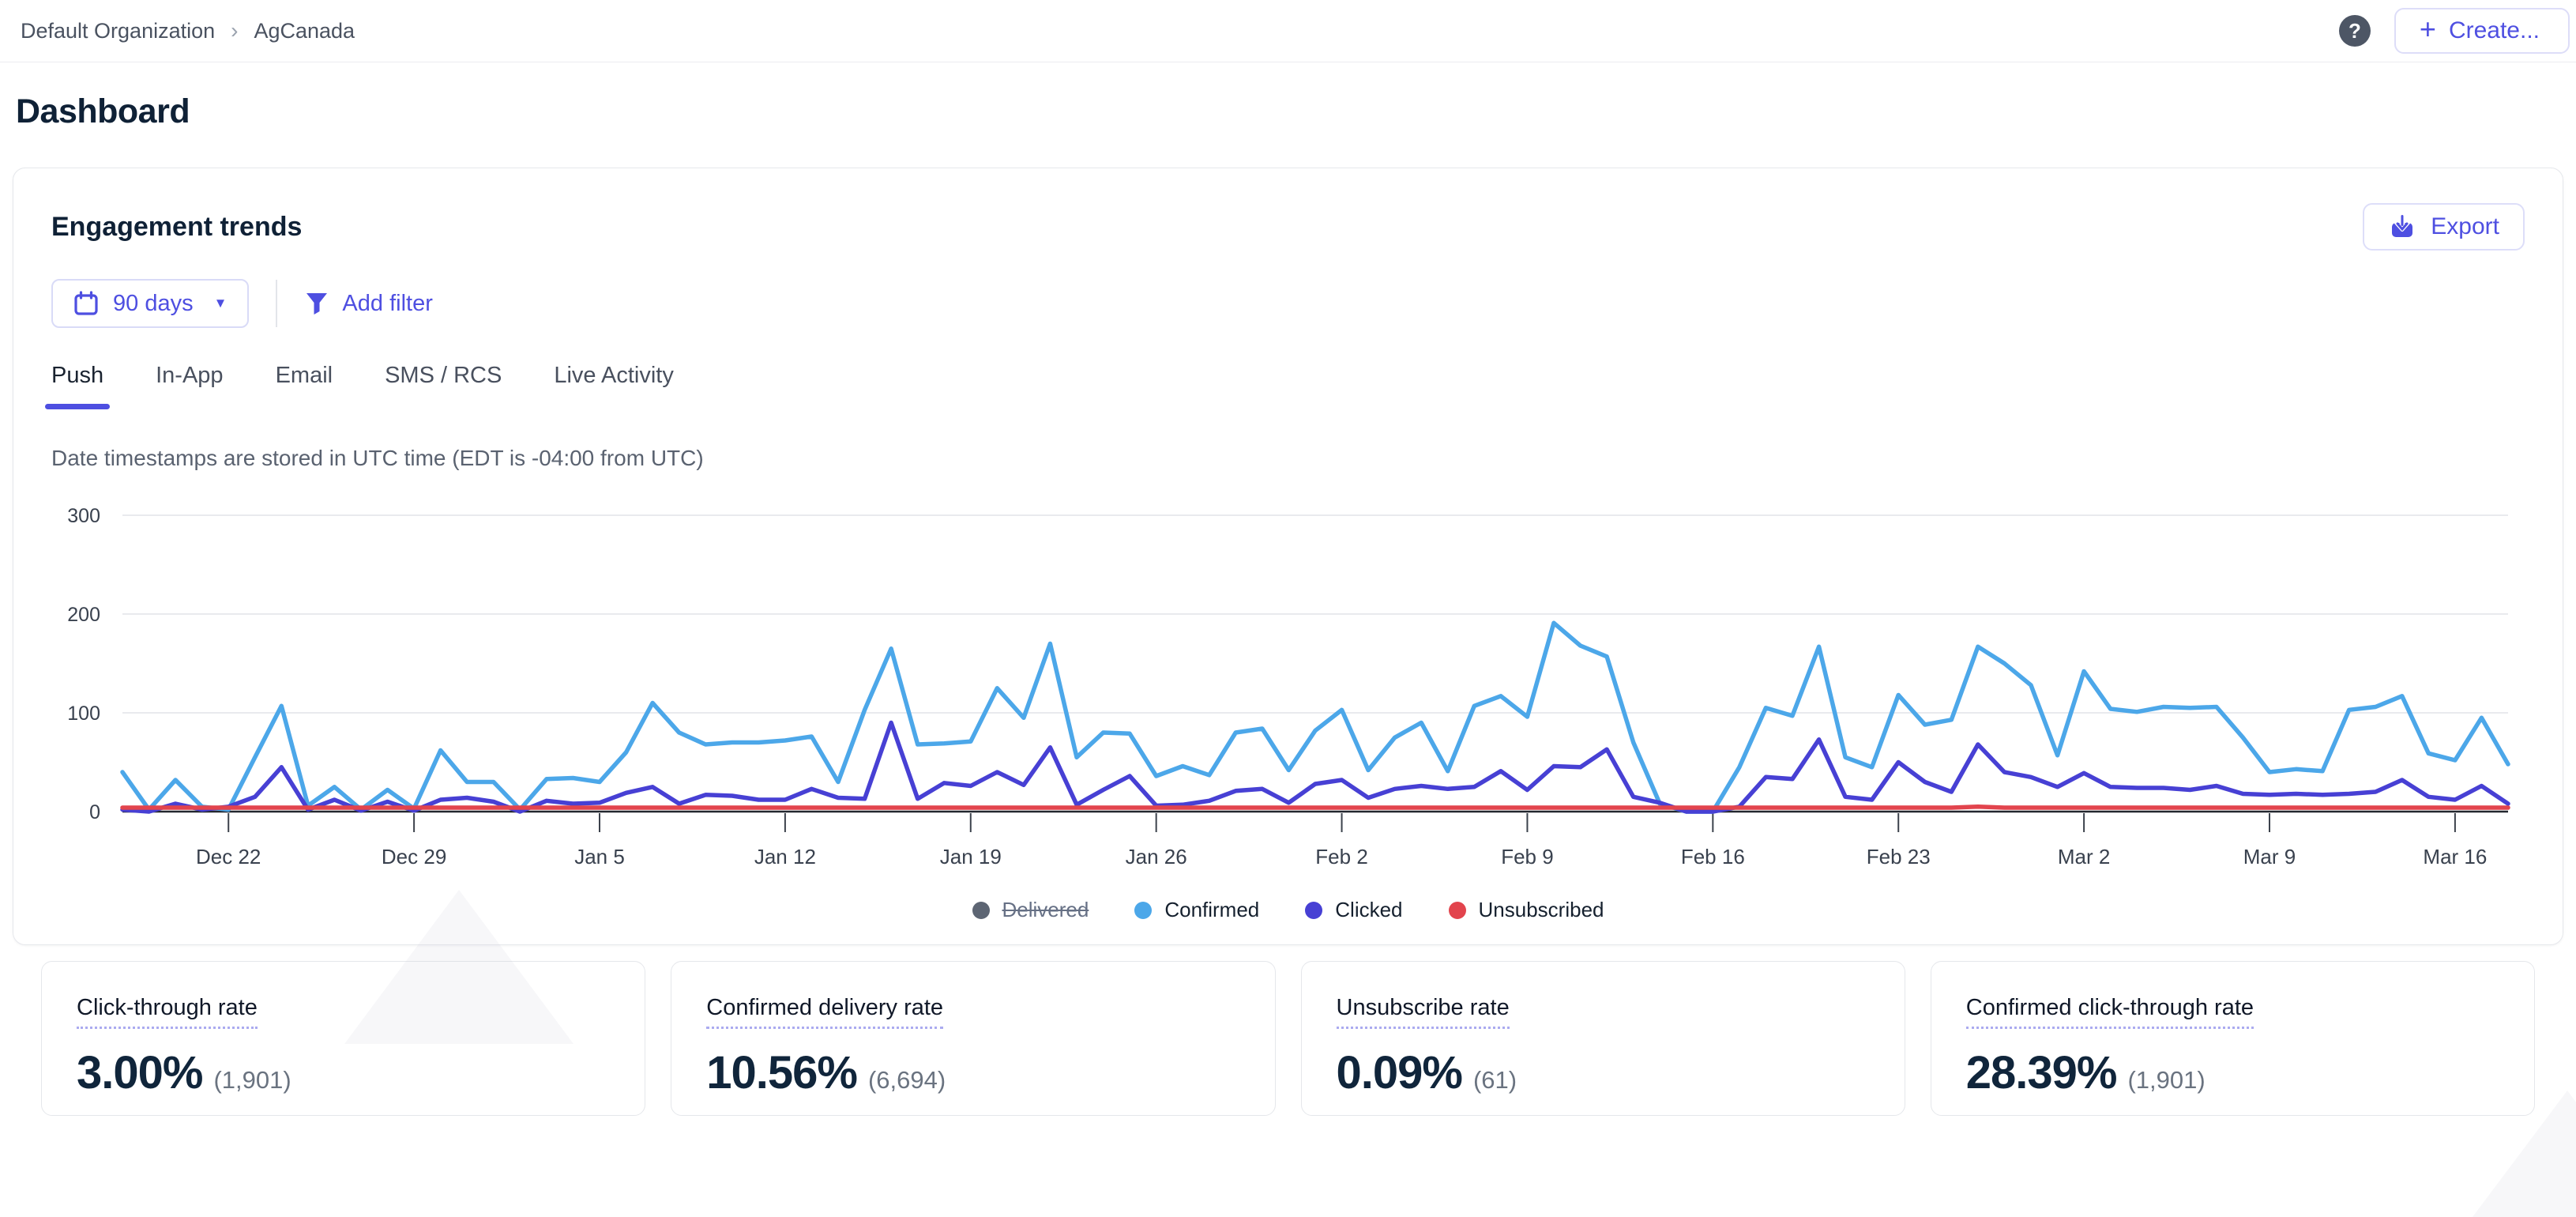 This screenshot has height=1217, width=2576. What do you see at coordinates (1457, 910) in the screenshot?
I see `unsubscribed-dot-icon` at bounding box center [1457, 910].